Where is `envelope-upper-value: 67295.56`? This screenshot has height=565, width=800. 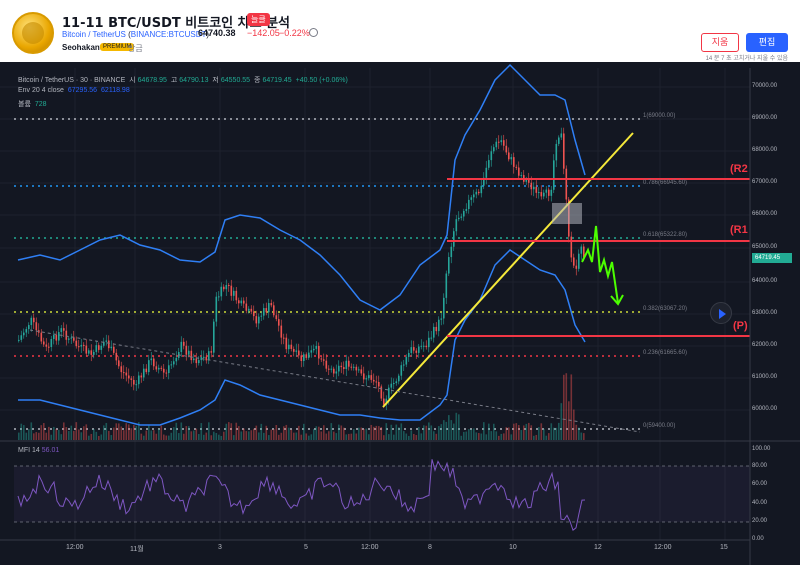 envelope-upper-value: 67295.56 is located at coordinates (82, 90).